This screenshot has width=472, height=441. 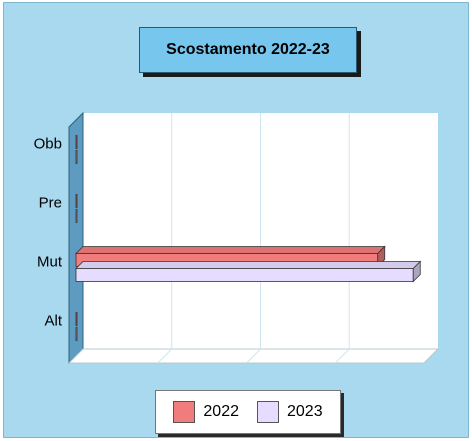 What do you see at coordinates (53, 321) in the screenshot?
I see `category-label: Alt` at bounding box center [53, 321].